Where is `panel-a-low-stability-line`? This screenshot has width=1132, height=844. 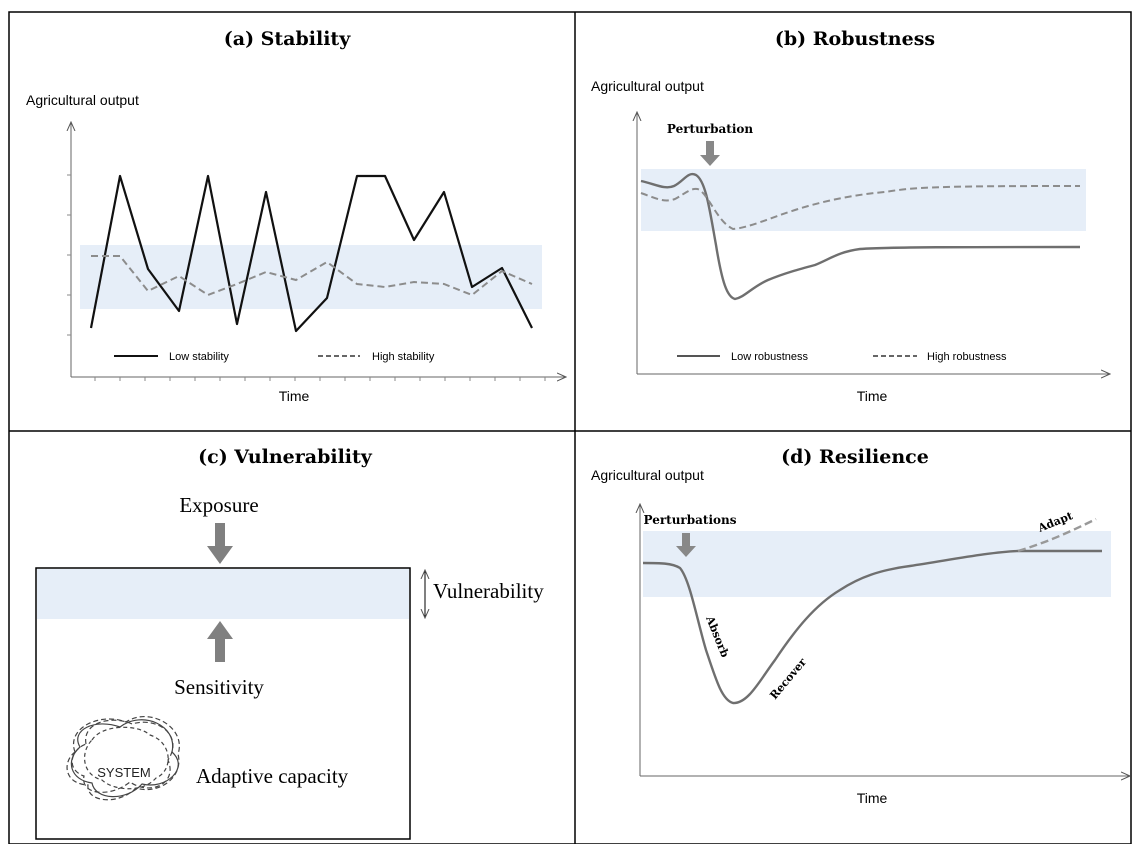 panel-a-low-stability-line is located at coordinates (311, 253).